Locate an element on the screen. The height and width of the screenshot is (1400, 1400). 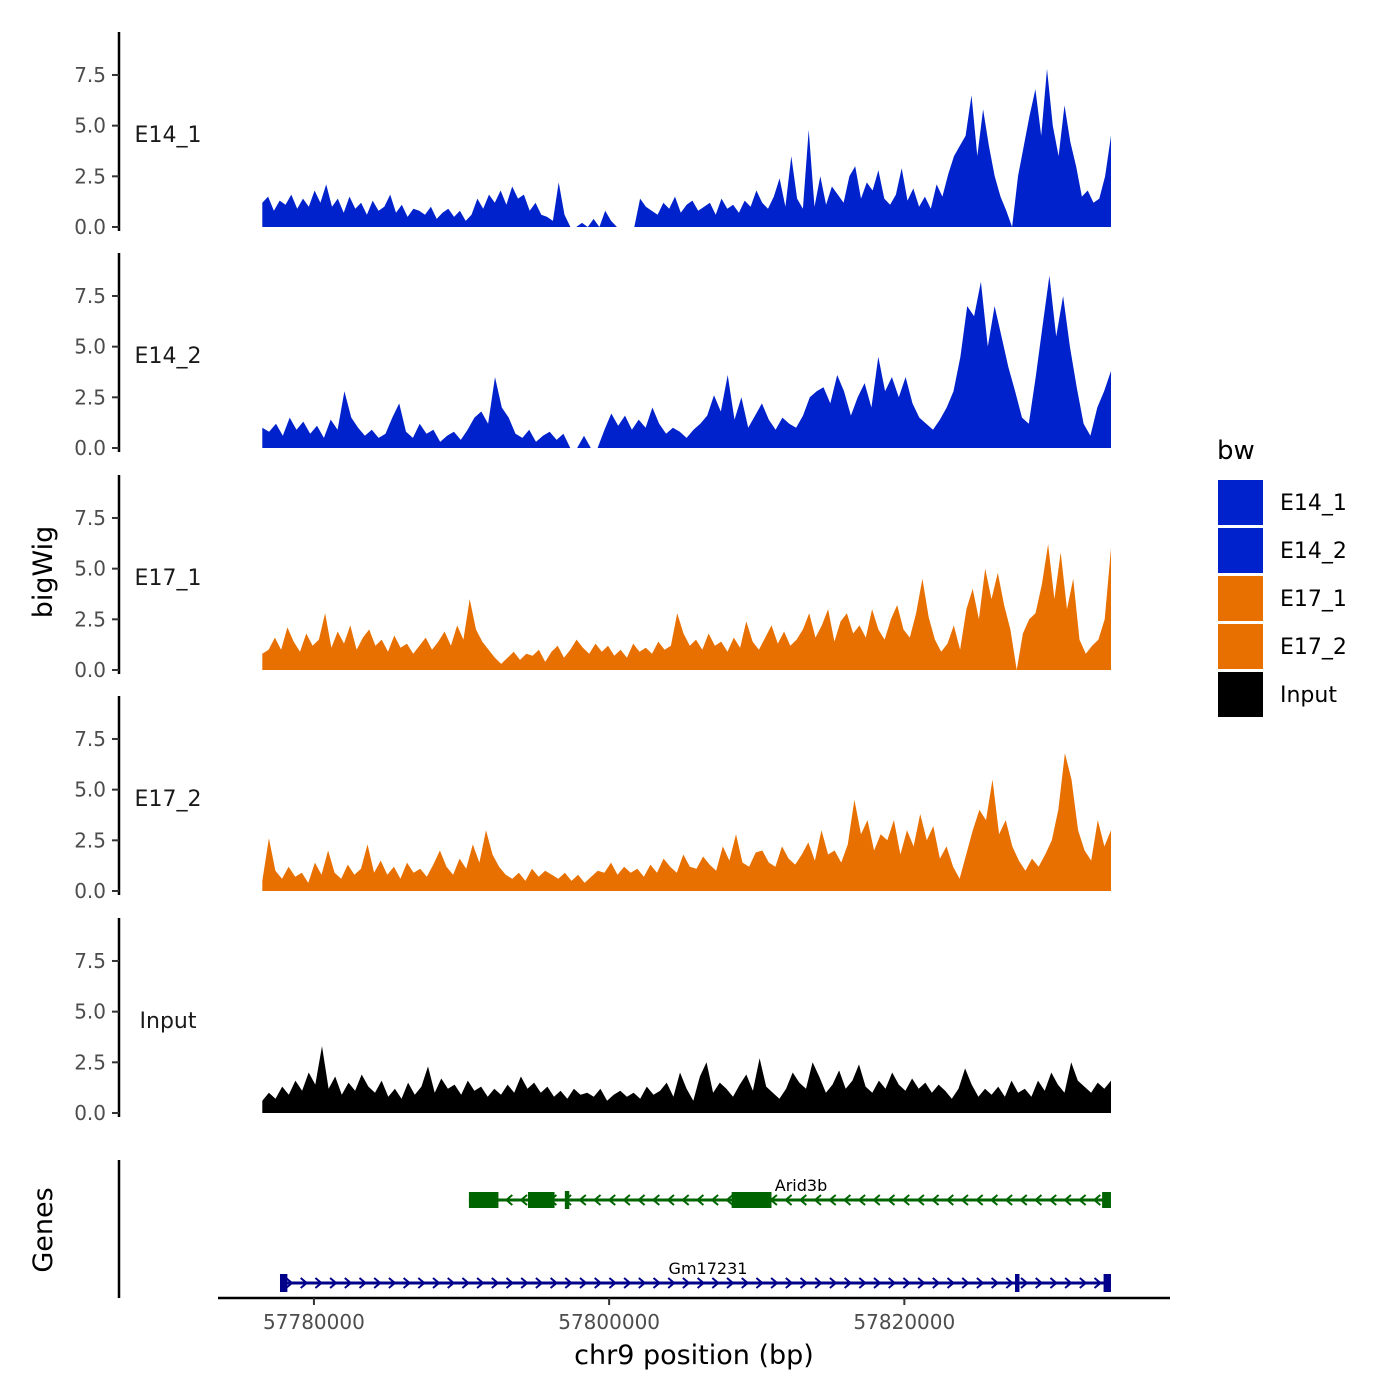
gene-label: Arid3b is located at coordinates (801, 1185).